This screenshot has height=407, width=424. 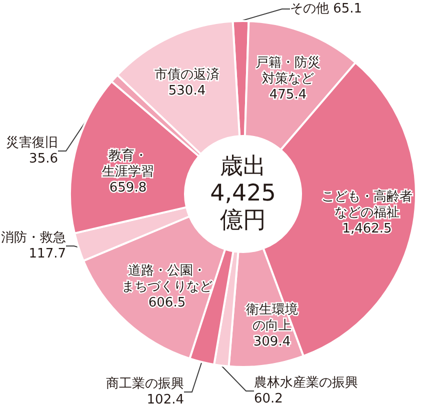 What do you see at coordinates (47, 254) in the screenshot?
I see `data-label: 117.7` at bounding box center [47, 254].